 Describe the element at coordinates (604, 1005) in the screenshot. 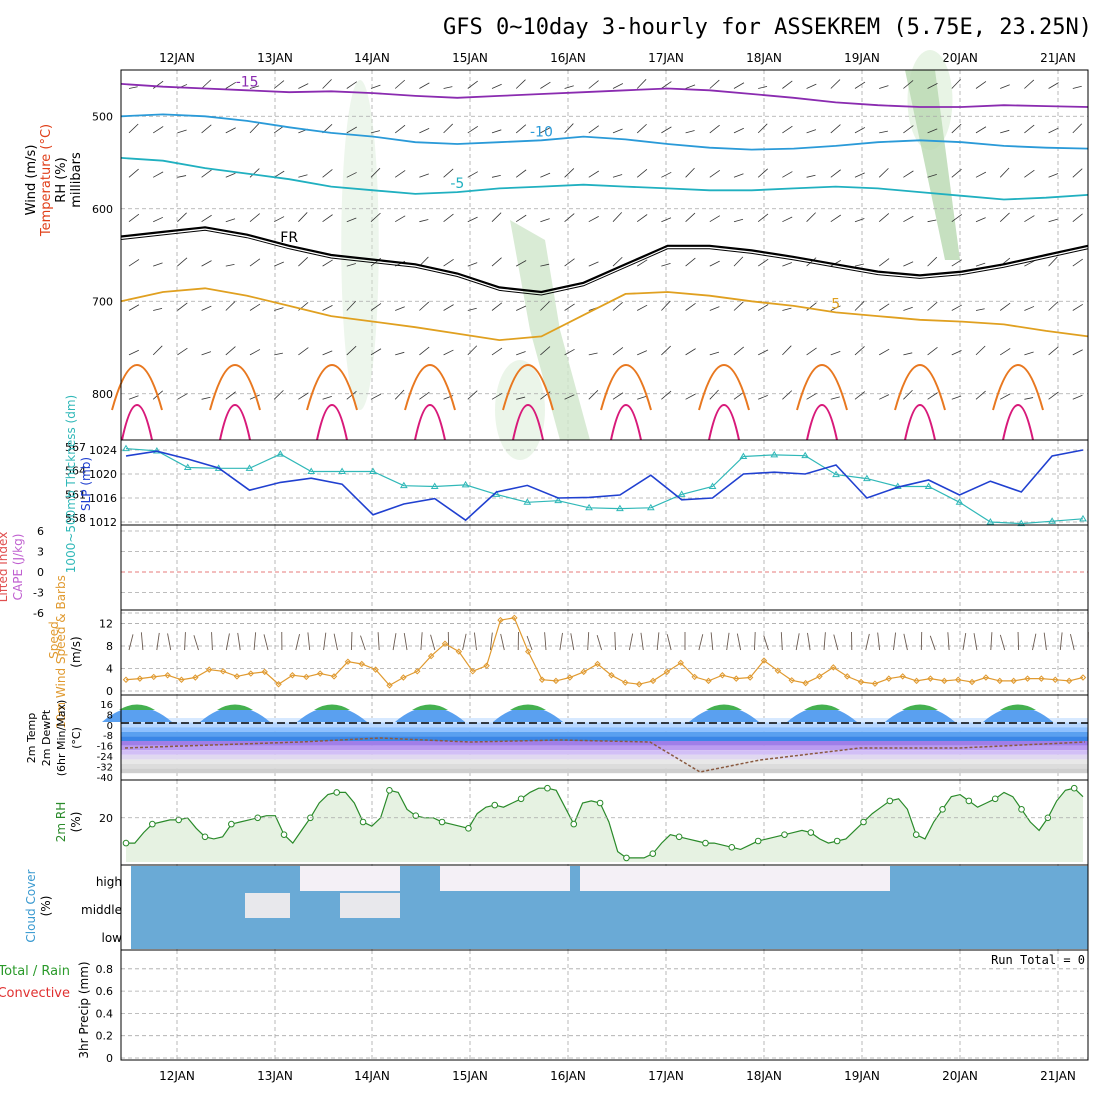

I see `precip-frame` at that location.